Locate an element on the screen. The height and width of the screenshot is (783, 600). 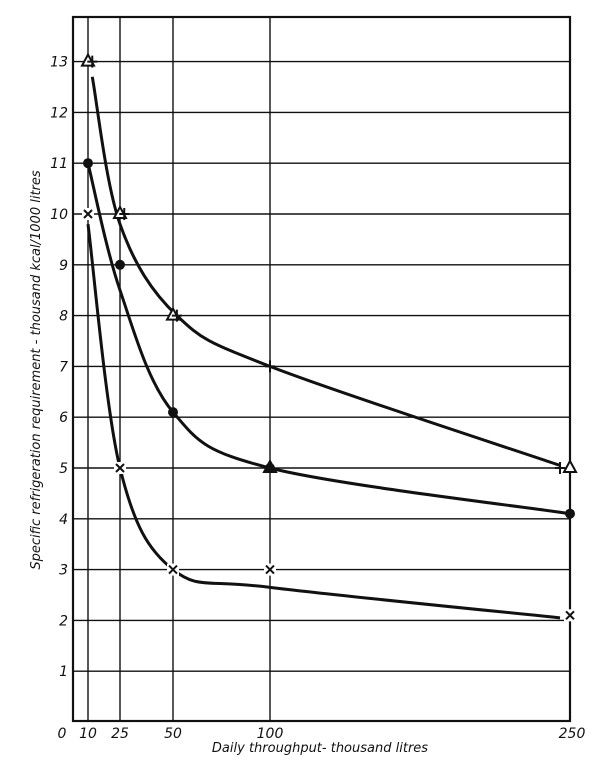
x-tick-label: 10 is located at coordinates (88, 734).